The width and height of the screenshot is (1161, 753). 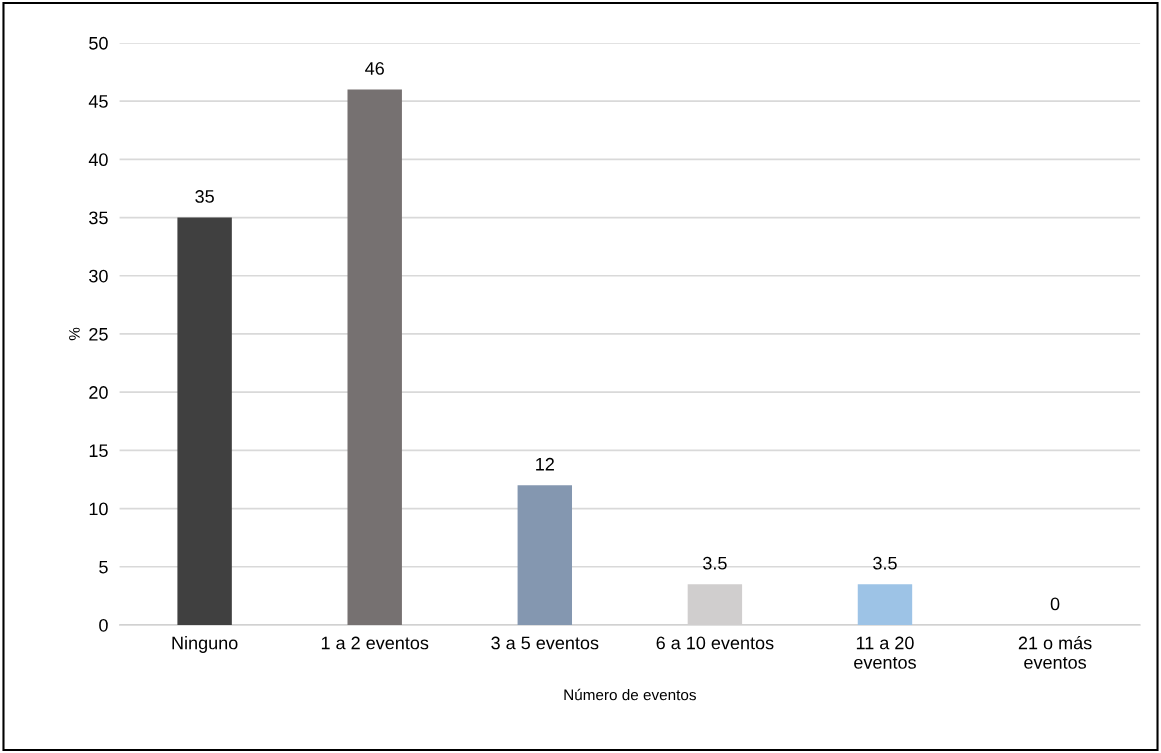 What do you see at coordinates (98, 101) in the screenshot?
I see `y-tick-label: 45` at bounding box center [98, 101].